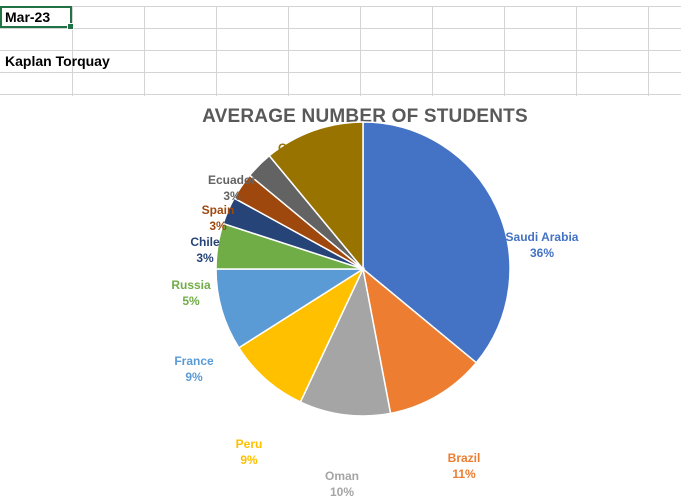 The image size is (681, 501). What do you see at coordinates (28, 17) in the screenshot?
I see `cell-a1-date: Mar-23` at bounding box center [28, 17].